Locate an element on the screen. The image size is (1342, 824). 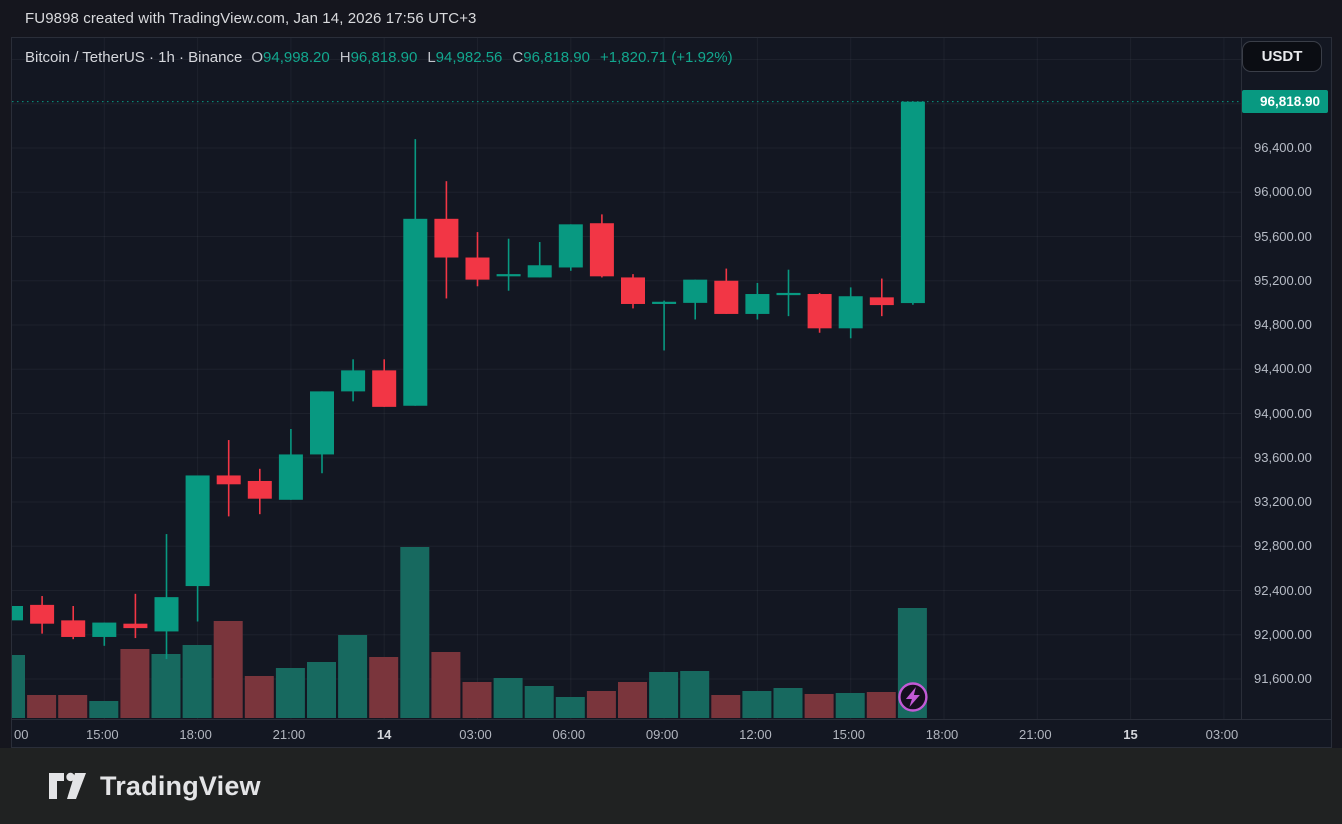
high-label: H is located at coordinates (345, 57).